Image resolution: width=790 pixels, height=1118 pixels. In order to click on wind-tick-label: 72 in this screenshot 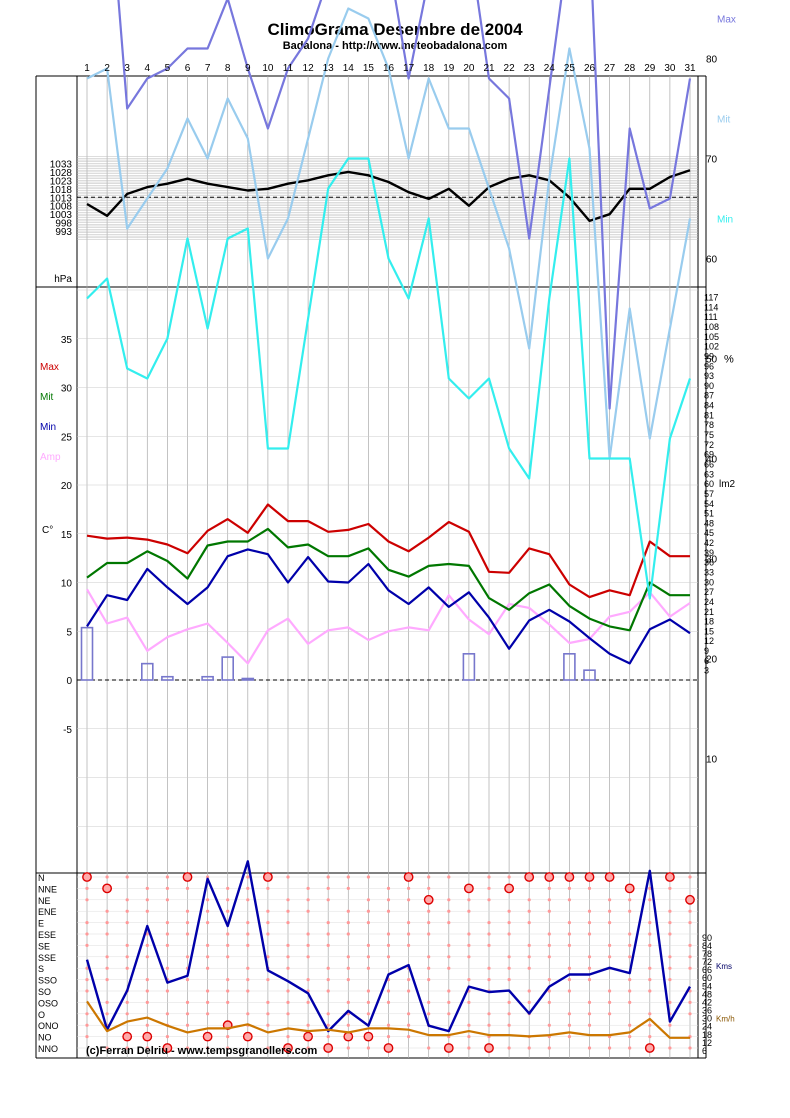, I will do `click(707, 962)`.